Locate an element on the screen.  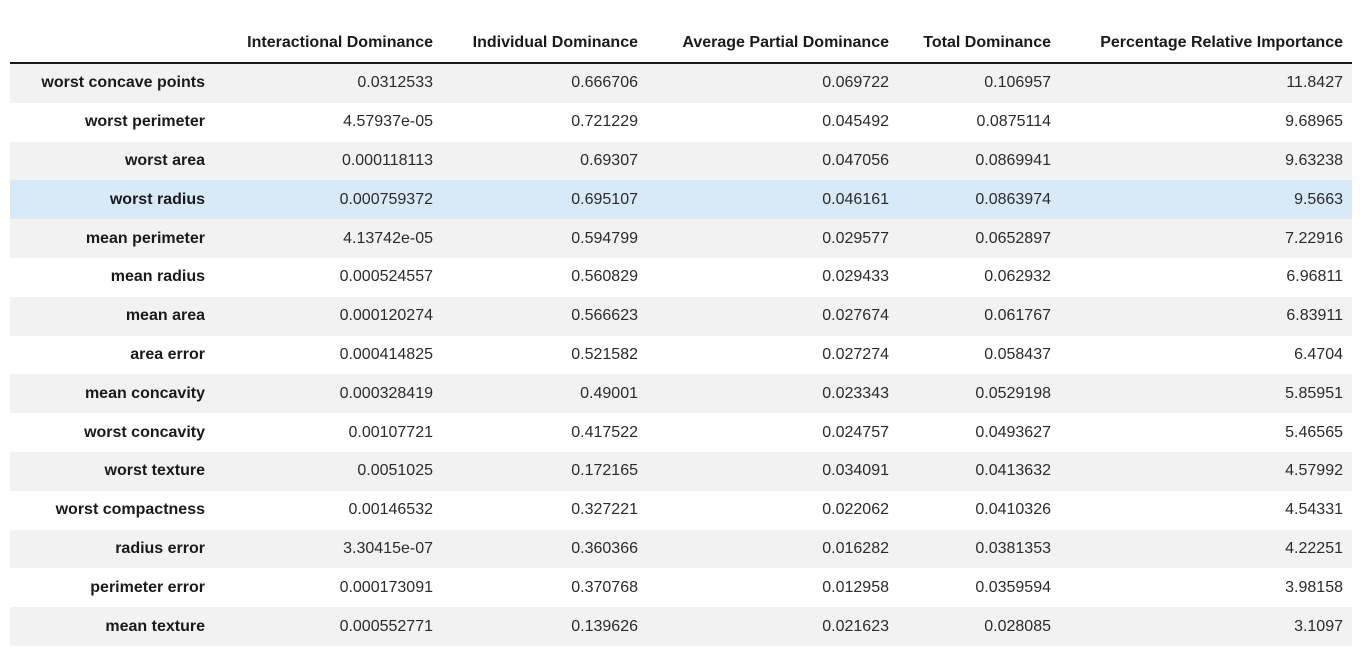
value-cell: 0.417522 is located at coordinates (604, 432).